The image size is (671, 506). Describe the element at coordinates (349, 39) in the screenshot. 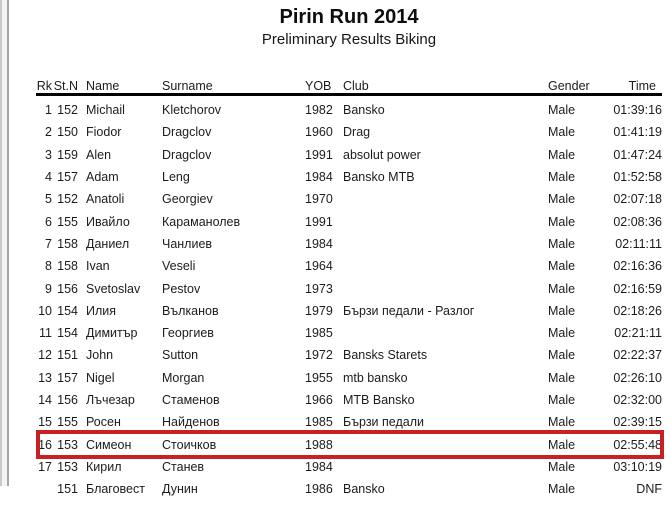

I see `page-subtitle: Preliminary Results Biking` at that location.